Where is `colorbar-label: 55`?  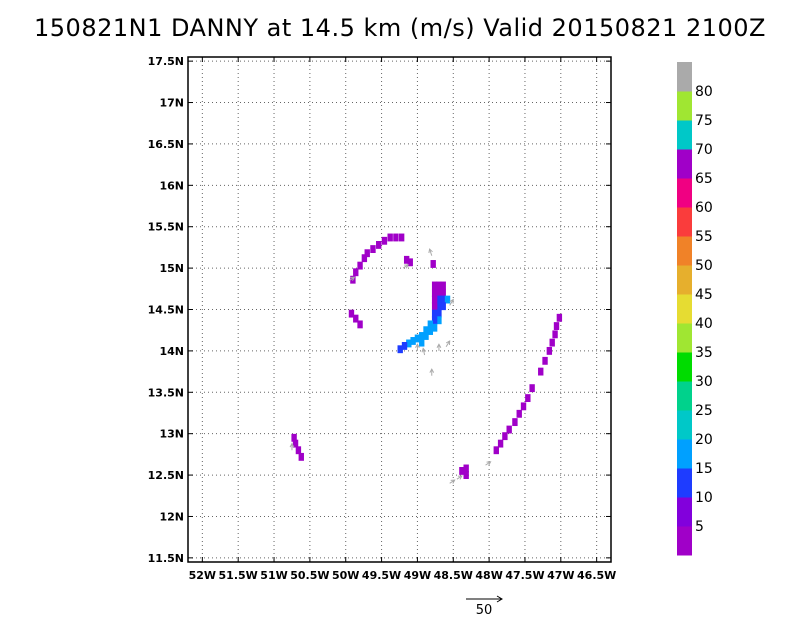 colorbar-label: 55 is located at coordinates (704, 237).